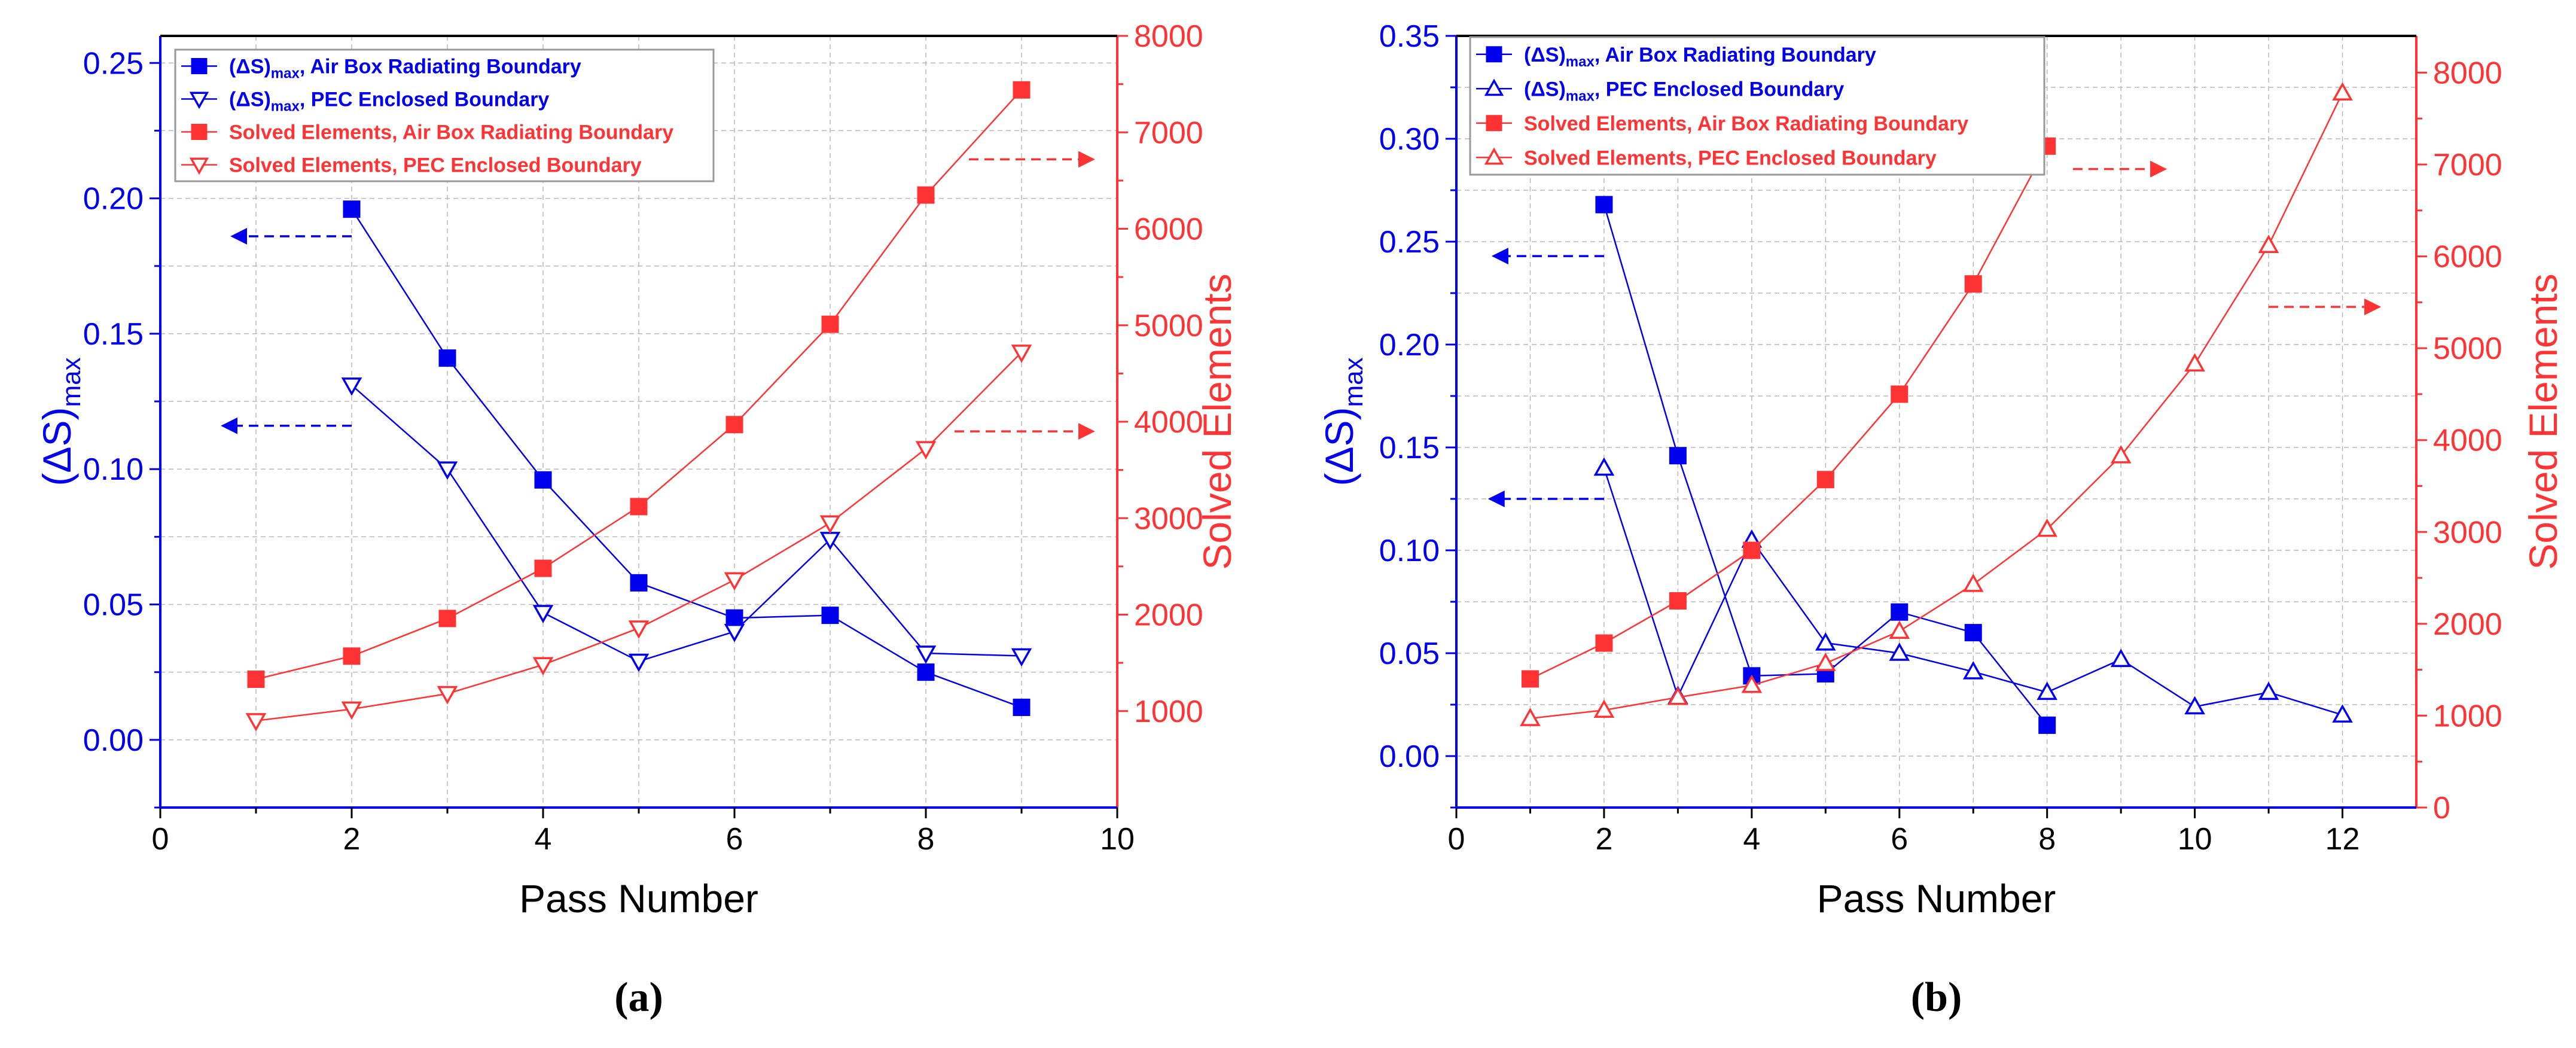 The width and height of the screenshot is (2576, 1048). What do you see at coordinates (1706, 158) in the screenshot?
I see `legend-item: Solved Elements, PEC Enclosed Boundary` at bounding box center [1706, 158].